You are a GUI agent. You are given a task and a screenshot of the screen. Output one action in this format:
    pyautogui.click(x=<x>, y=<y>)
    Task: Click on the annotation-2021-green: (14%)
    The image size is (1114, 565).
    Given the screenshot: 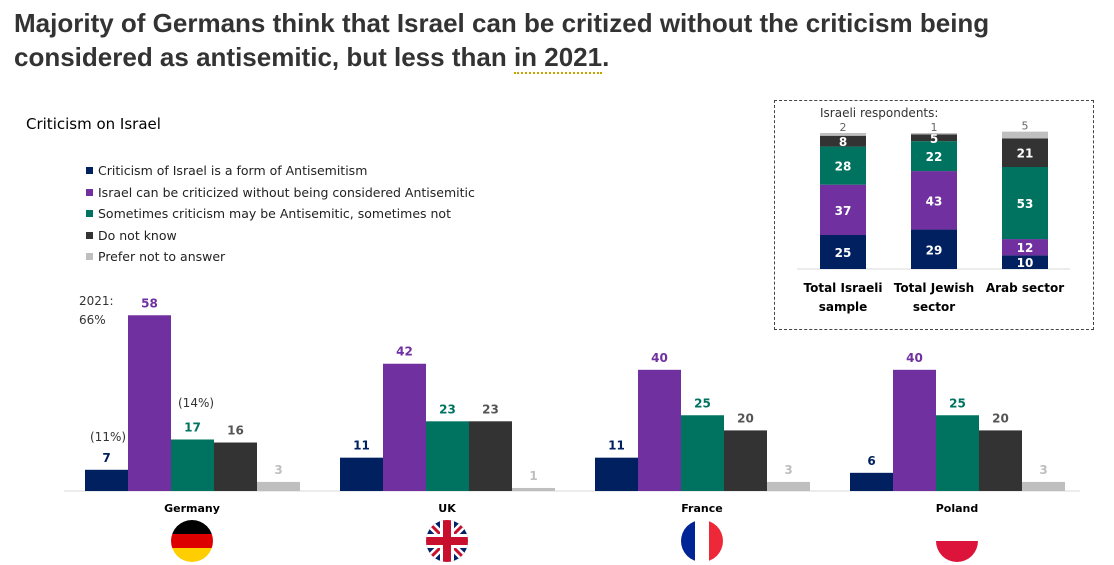 What is the action you would take?
    pyautogui.click(x=196, y=403)
    